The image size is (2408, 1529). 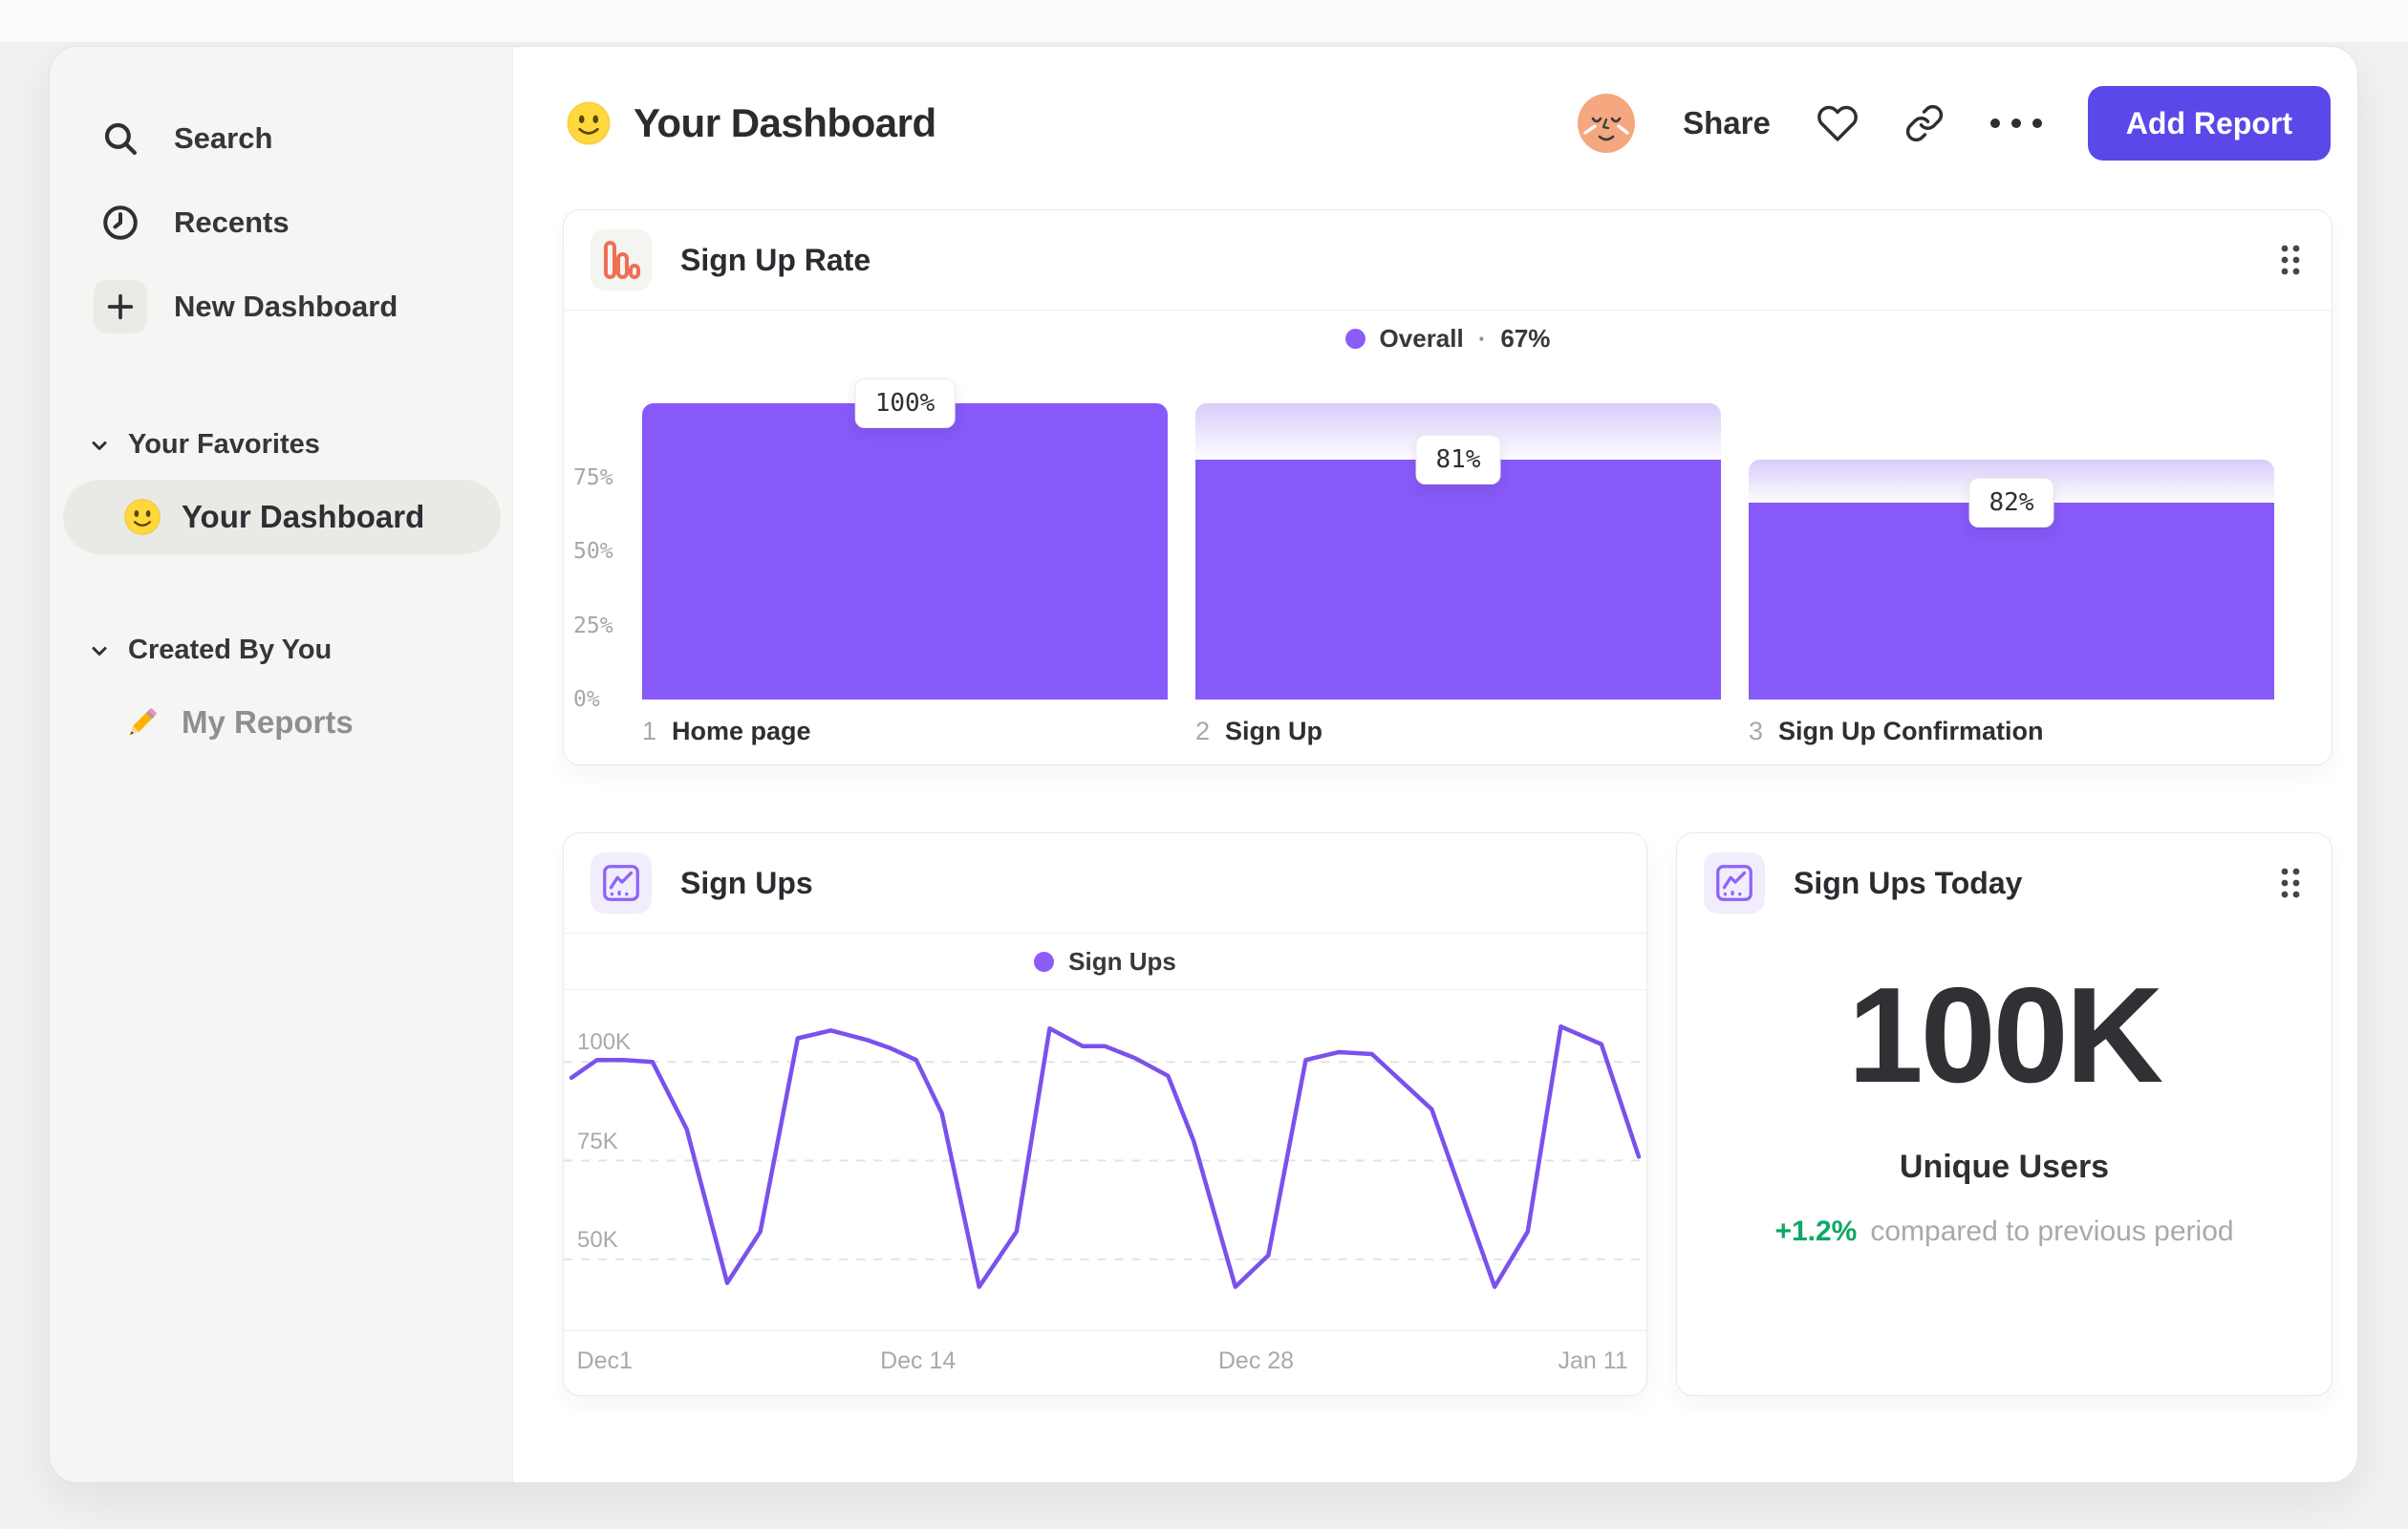 I want to click on sidebar-section-created-by-you: Created By You My Reports, so click(x=281, y=692).